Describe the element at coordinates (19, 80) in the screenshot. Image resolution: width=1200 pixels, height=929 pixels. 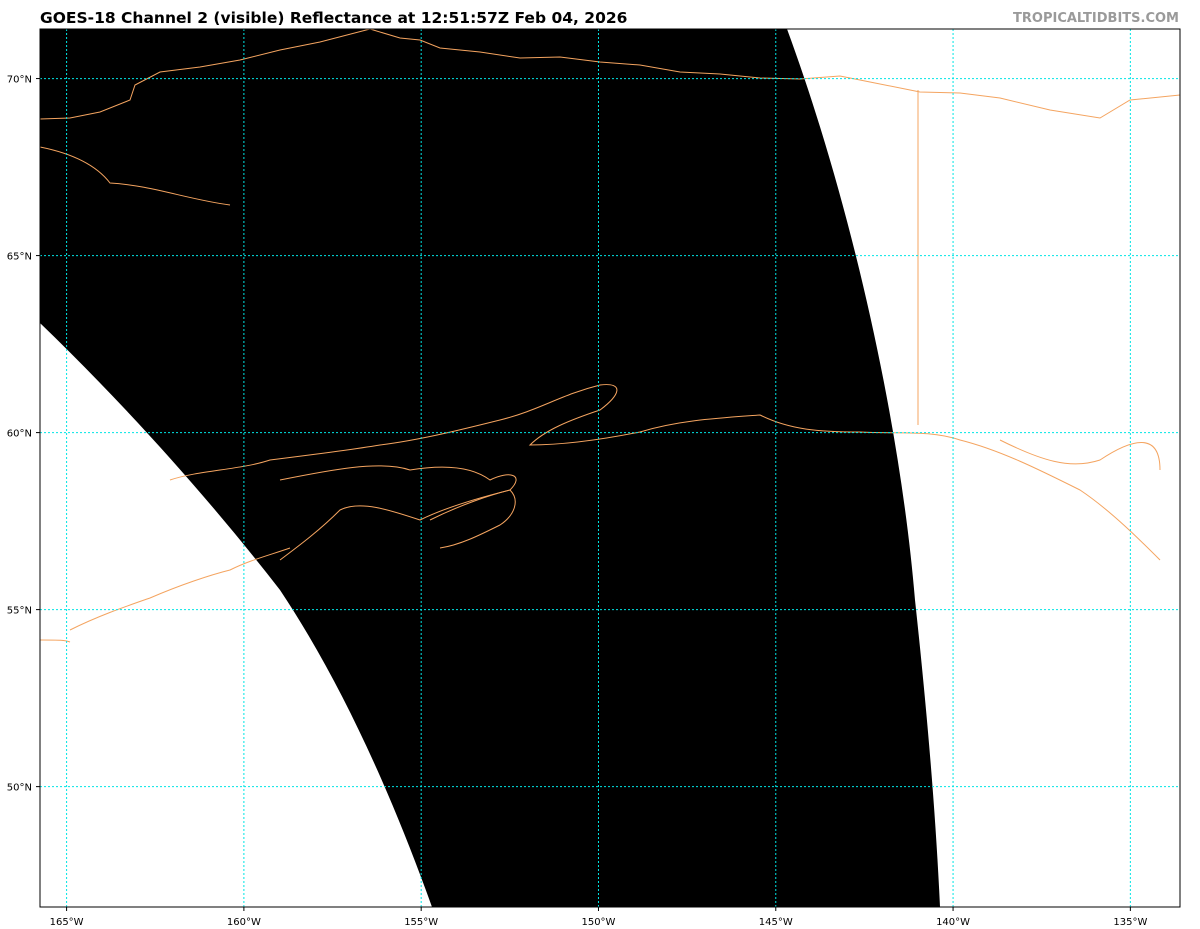
I see `lat-tick-label: 70°N` at that location.